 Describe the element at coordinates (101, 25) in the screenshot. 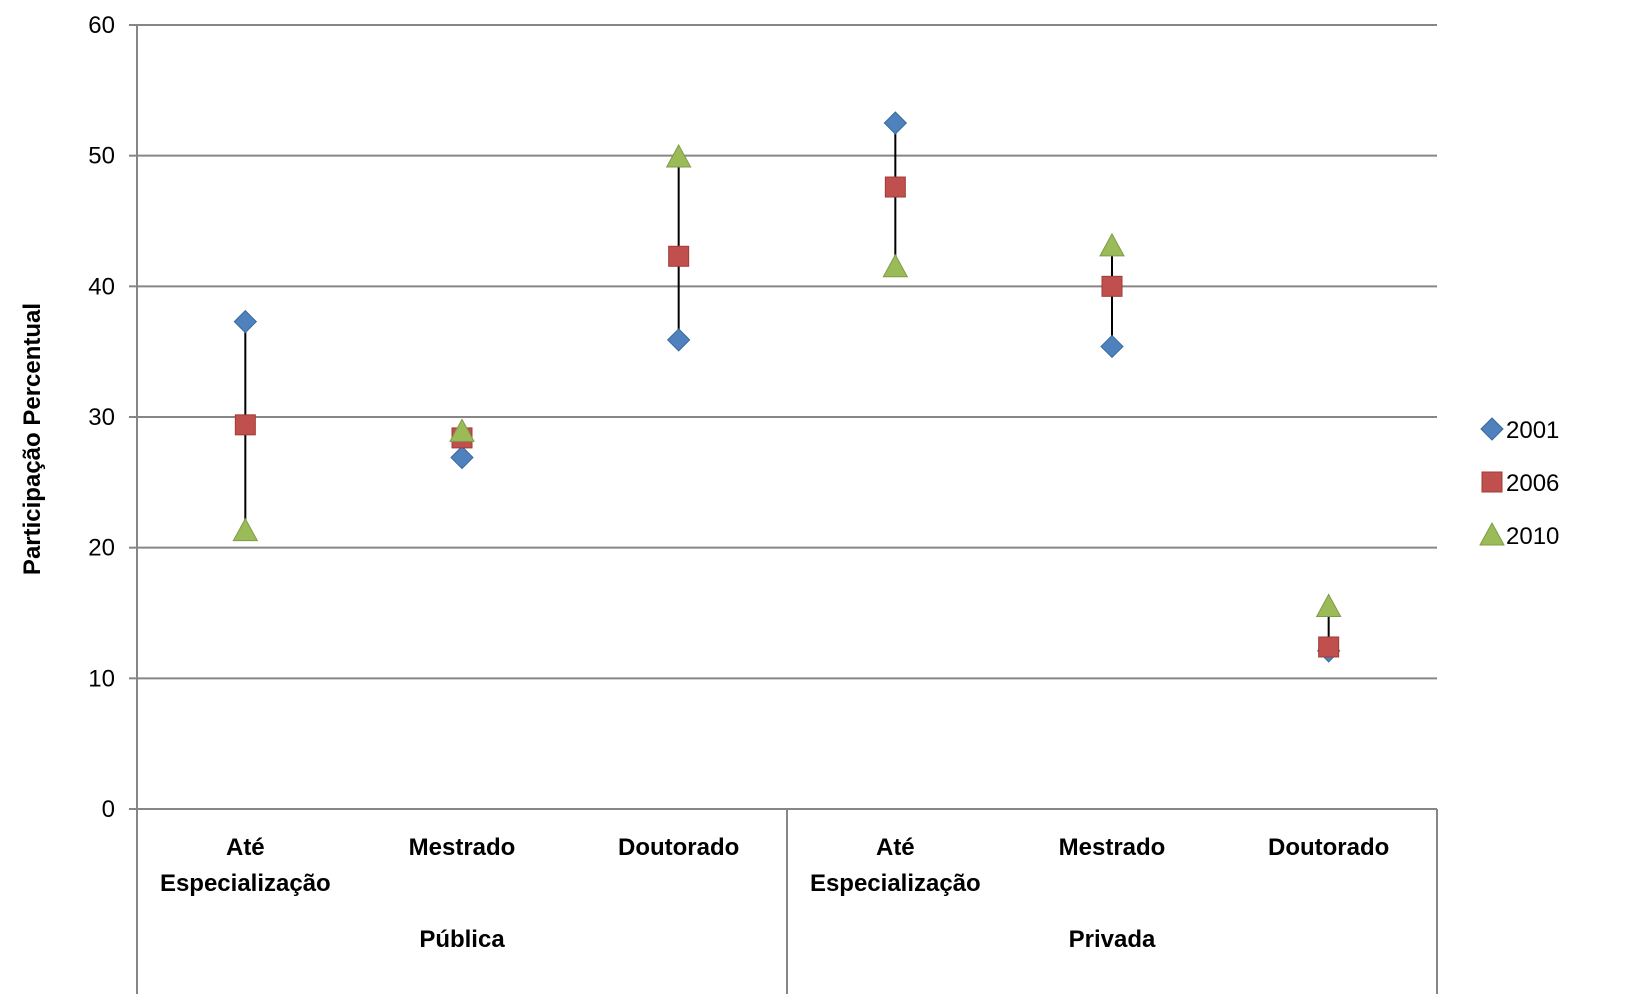

I see `y-tick-label: 60` at that location.